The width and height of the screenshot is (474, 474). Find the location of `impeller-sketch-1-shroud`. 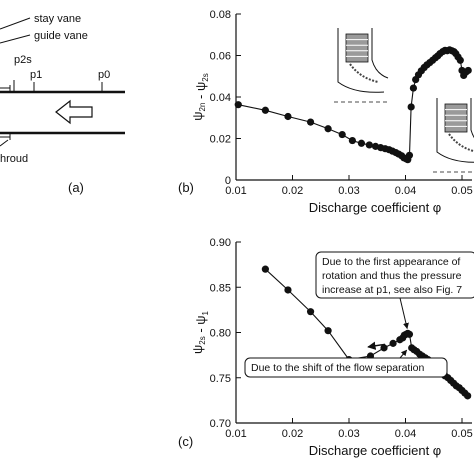

impeller-sketch-1-shroud is located at coordinates (380, 53).